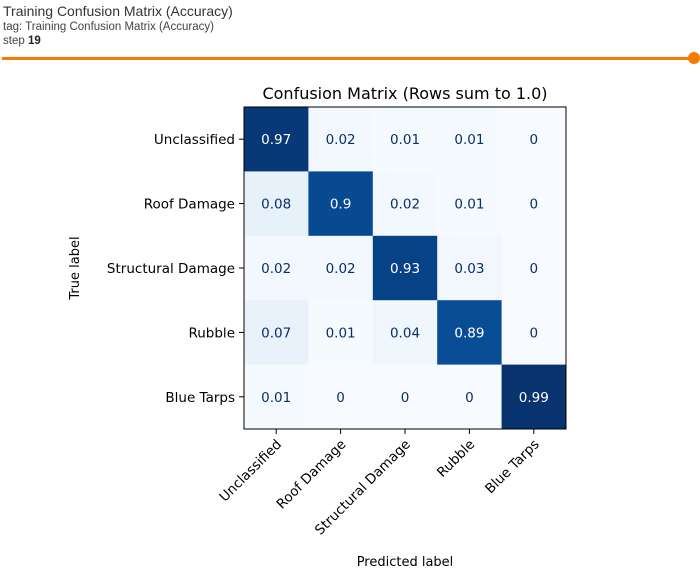  I want to click on y-axis-label: True label, so click(75, 268).